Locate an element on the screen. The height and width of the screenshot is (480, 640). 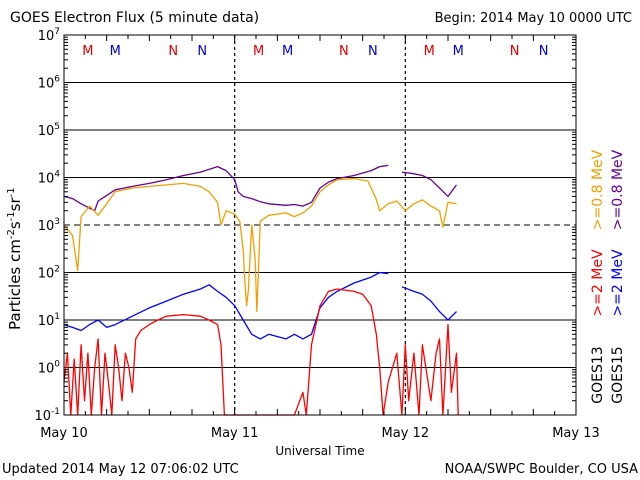
x-tick-labels: May 10 May 11 May 12 May 13 is located at coordinates (320, 433).